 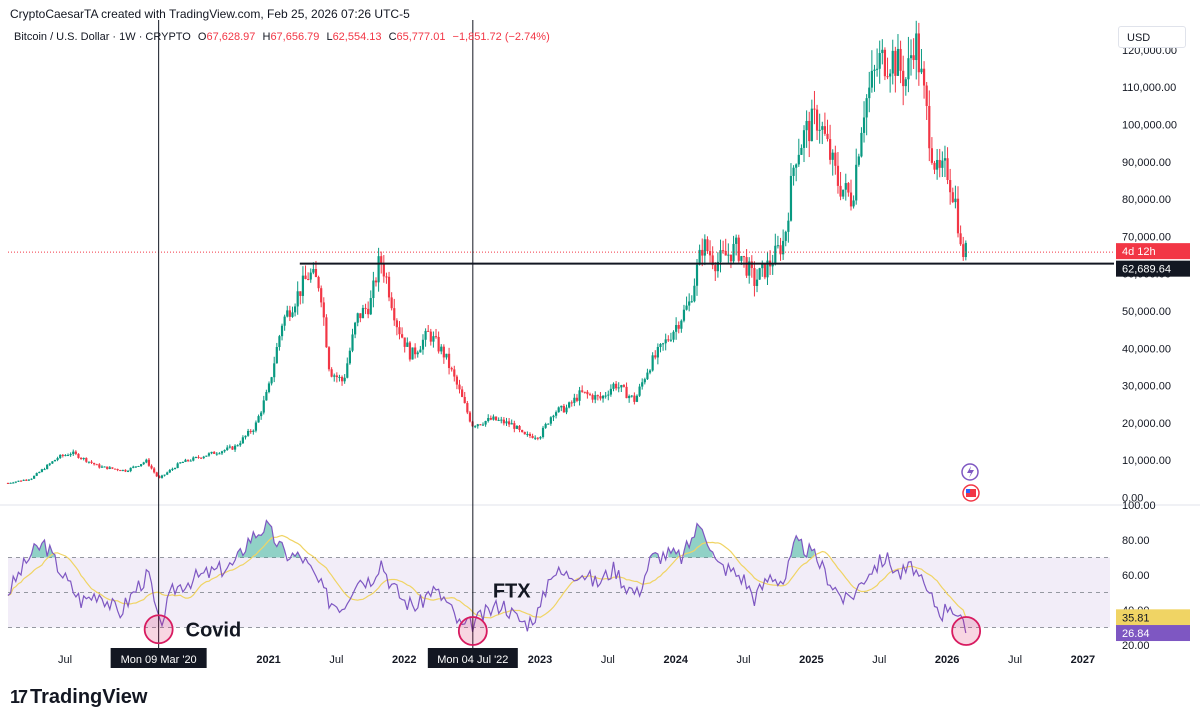 What do you see at coordinates (1146, 270) in the screenshot?
I see `support-price-label: 62,689.64` at bounding box center [1146, 270].